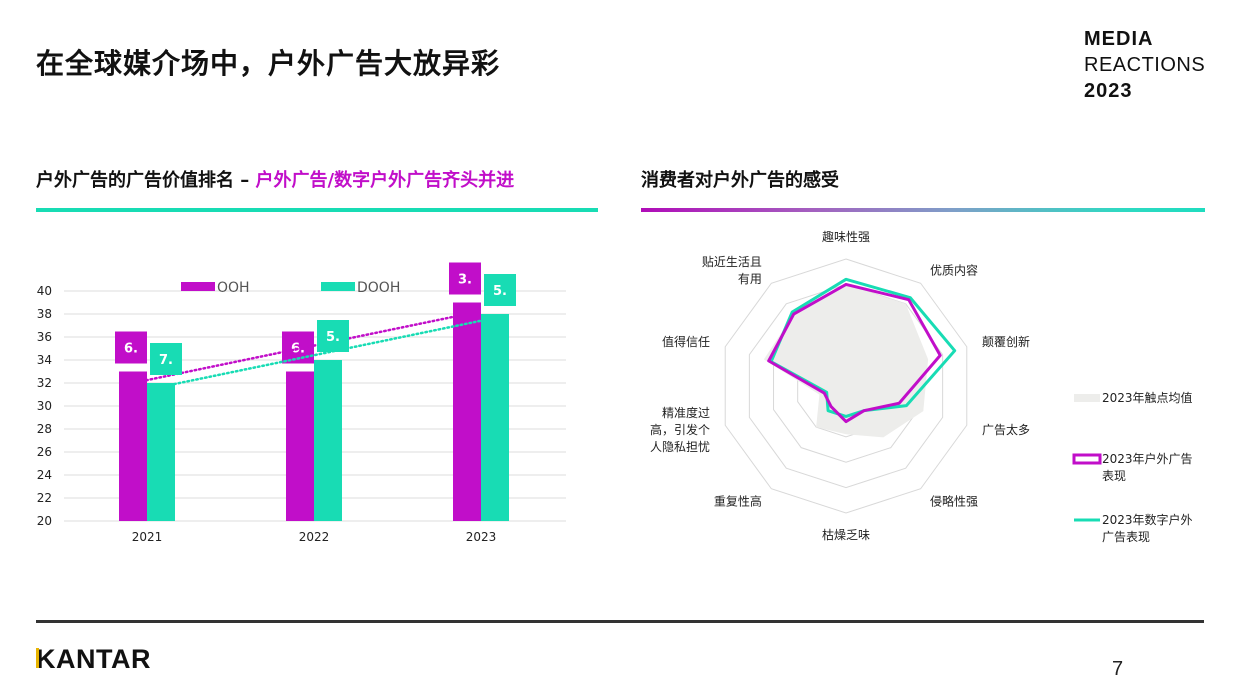  I want to click on radar-axis-label: 颠覆创新, so click(1006, 341).